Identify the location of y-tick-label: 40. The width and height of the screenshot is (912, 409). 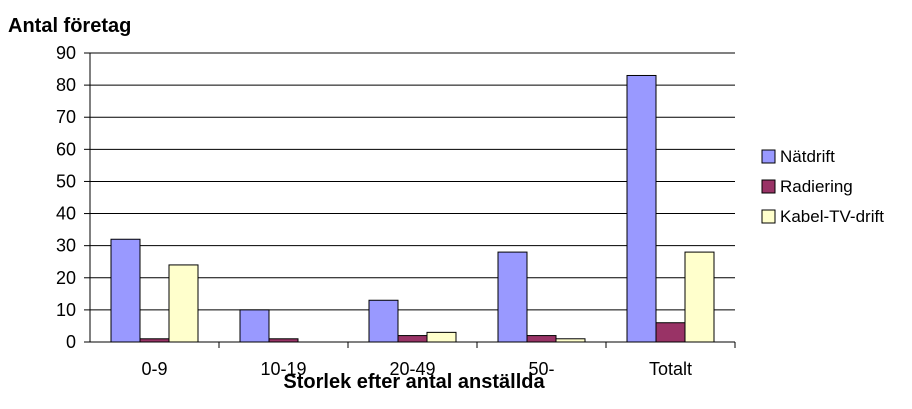
(66, 214).